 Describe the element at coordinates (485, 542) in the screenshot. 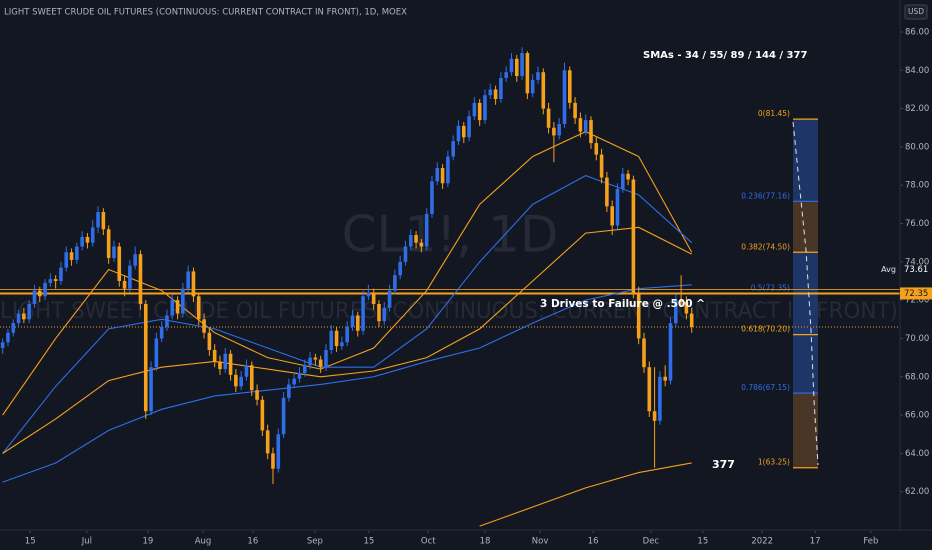

I see `x-tick-label: 18` at that location.